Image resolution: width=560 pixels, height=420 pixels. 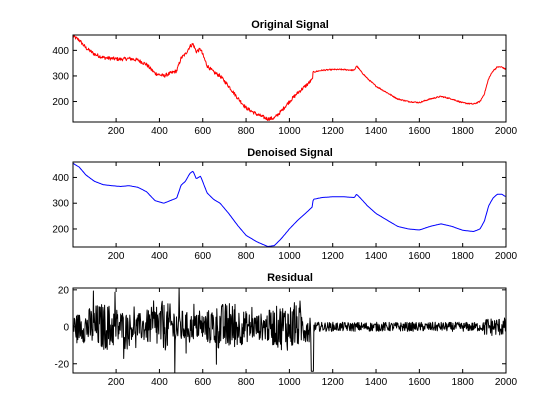 I want to click on residual-xtick-label: 1000, so click(x=289, y=382).